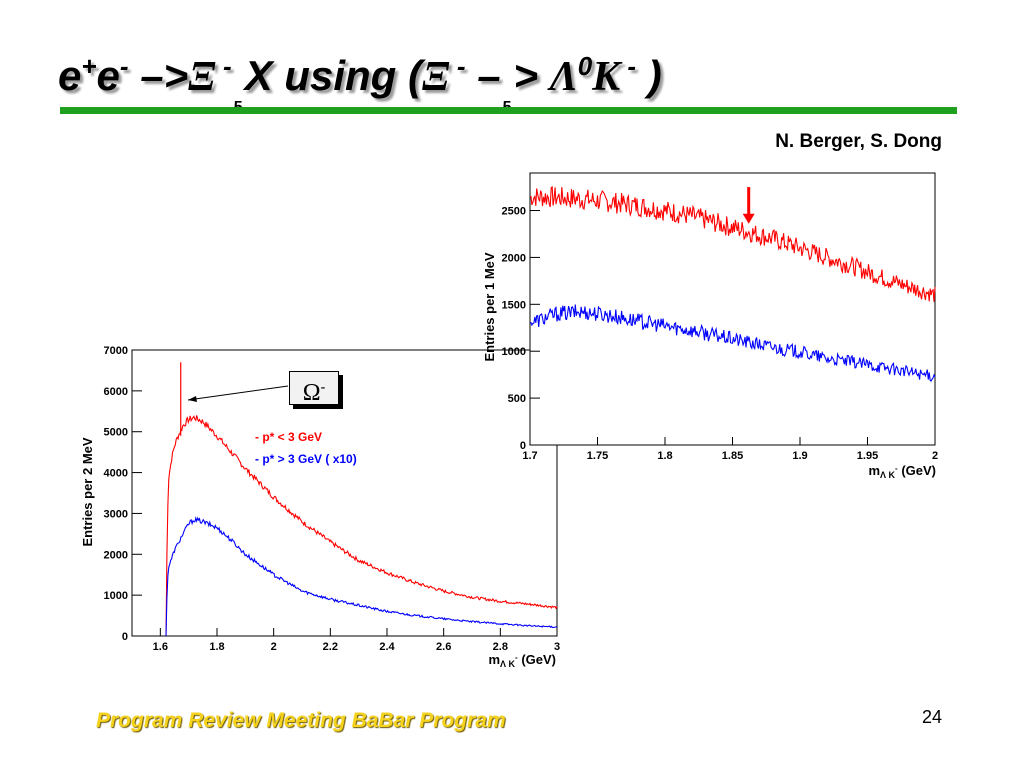 The height and width of the screenshot is (768, 1024). Describe the element at coordinates (597, 456) in the screenshot. I see `x-tick-label: 1.75` at that location.